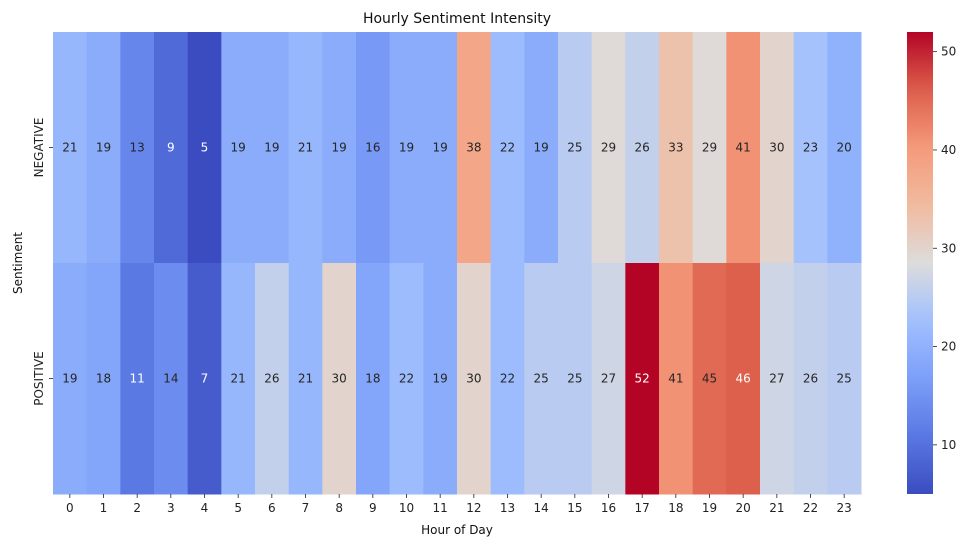 The height and width of the screenshot is (547, 970). I want to click on x-tick-label: 6, so click(272, 508).